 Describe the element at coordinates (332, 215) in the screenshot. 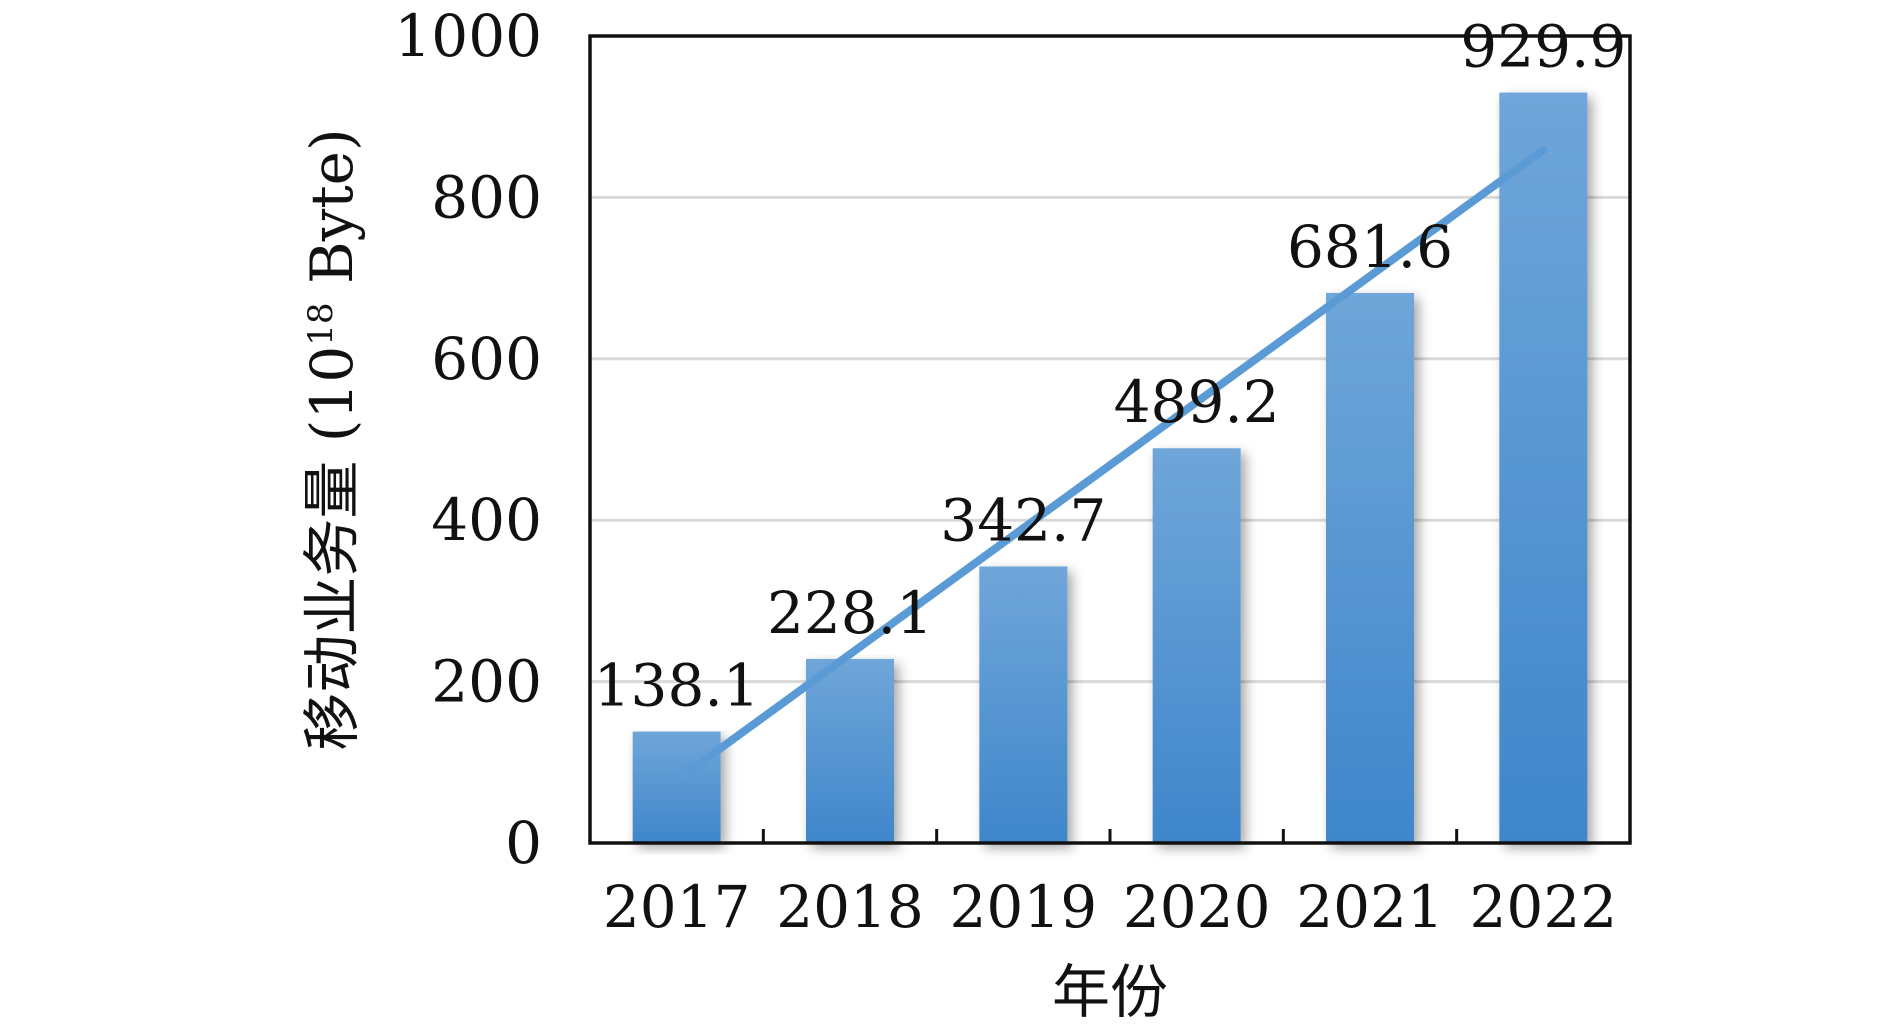

I see `y-axis-title-suffix: Byte)` at that location.